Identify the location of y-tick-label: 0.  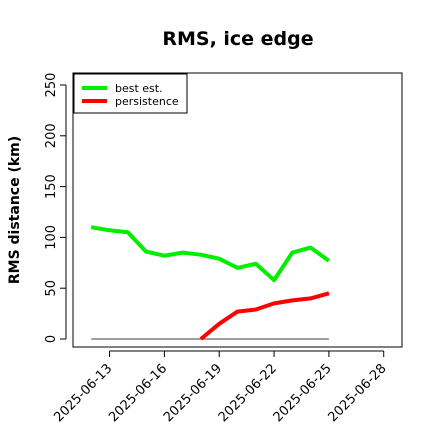
(51, 339).